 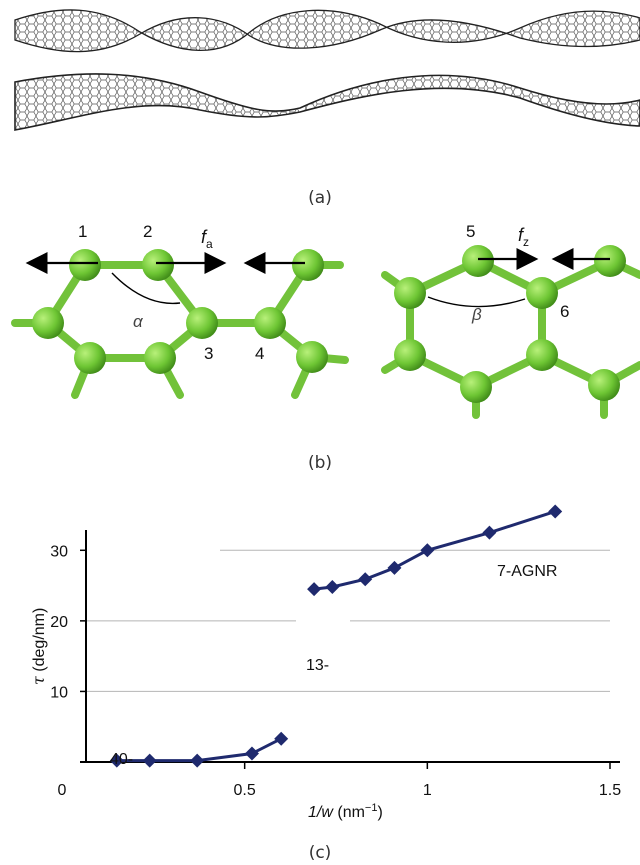 I want to click on y-axis-label: τ (deg/nm), so click(x=38, y=646).